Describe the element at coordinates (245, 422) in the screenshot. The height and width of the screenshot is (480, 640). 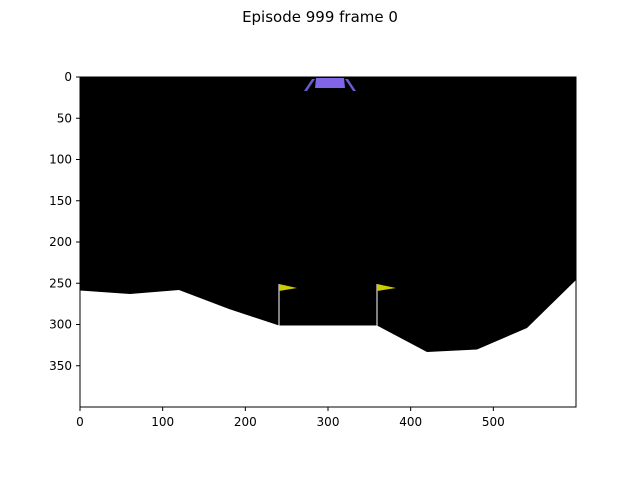
I see `x-tick-label: 200` at that location.